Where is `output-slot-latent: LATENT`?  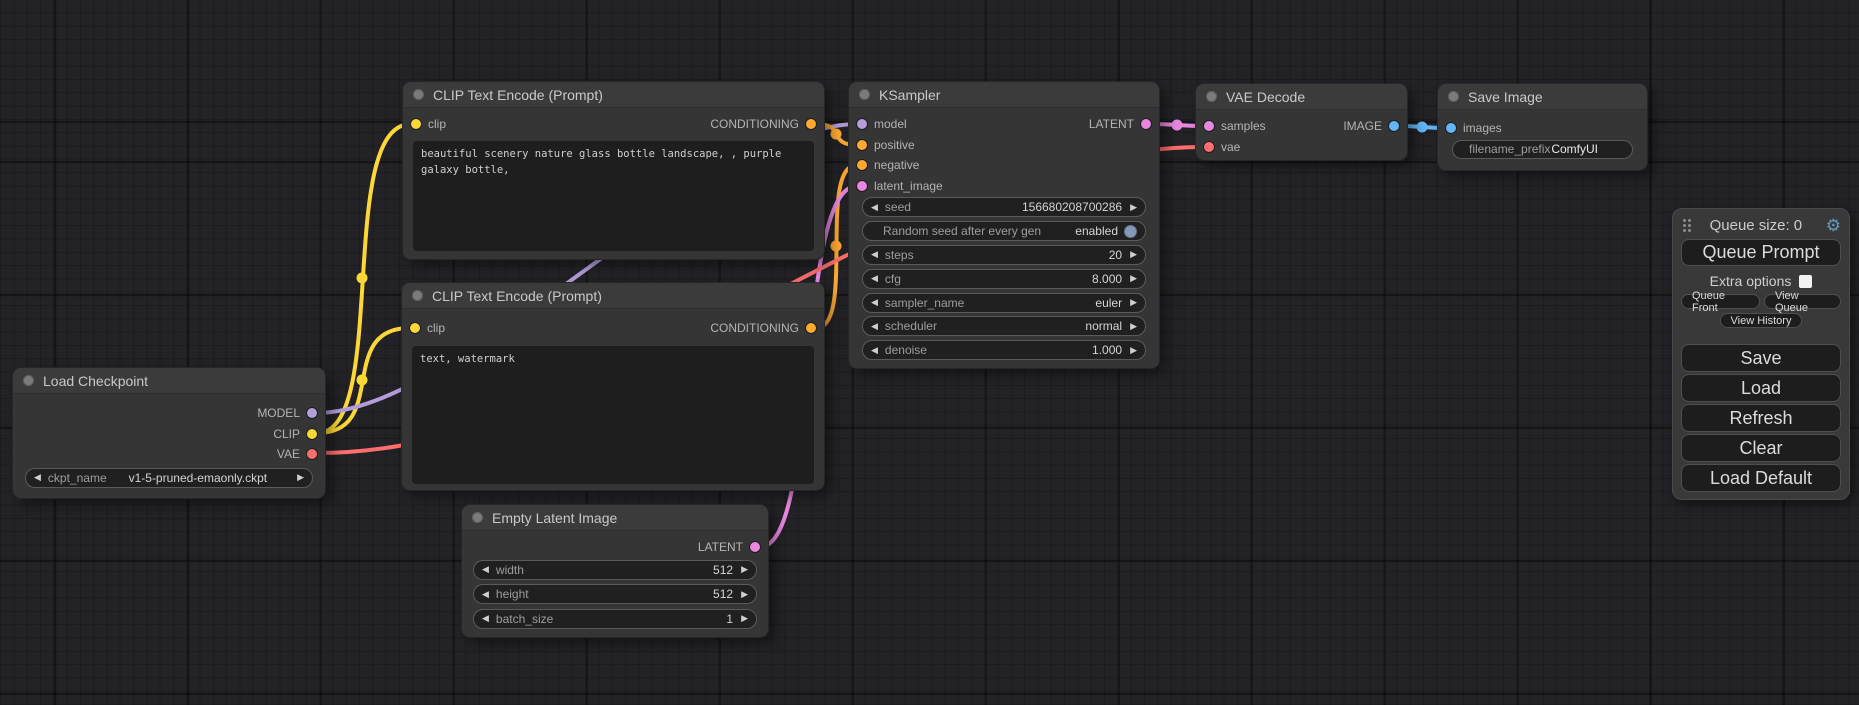
output-slot-latent: LATENT is located at coordinates (615, 547).